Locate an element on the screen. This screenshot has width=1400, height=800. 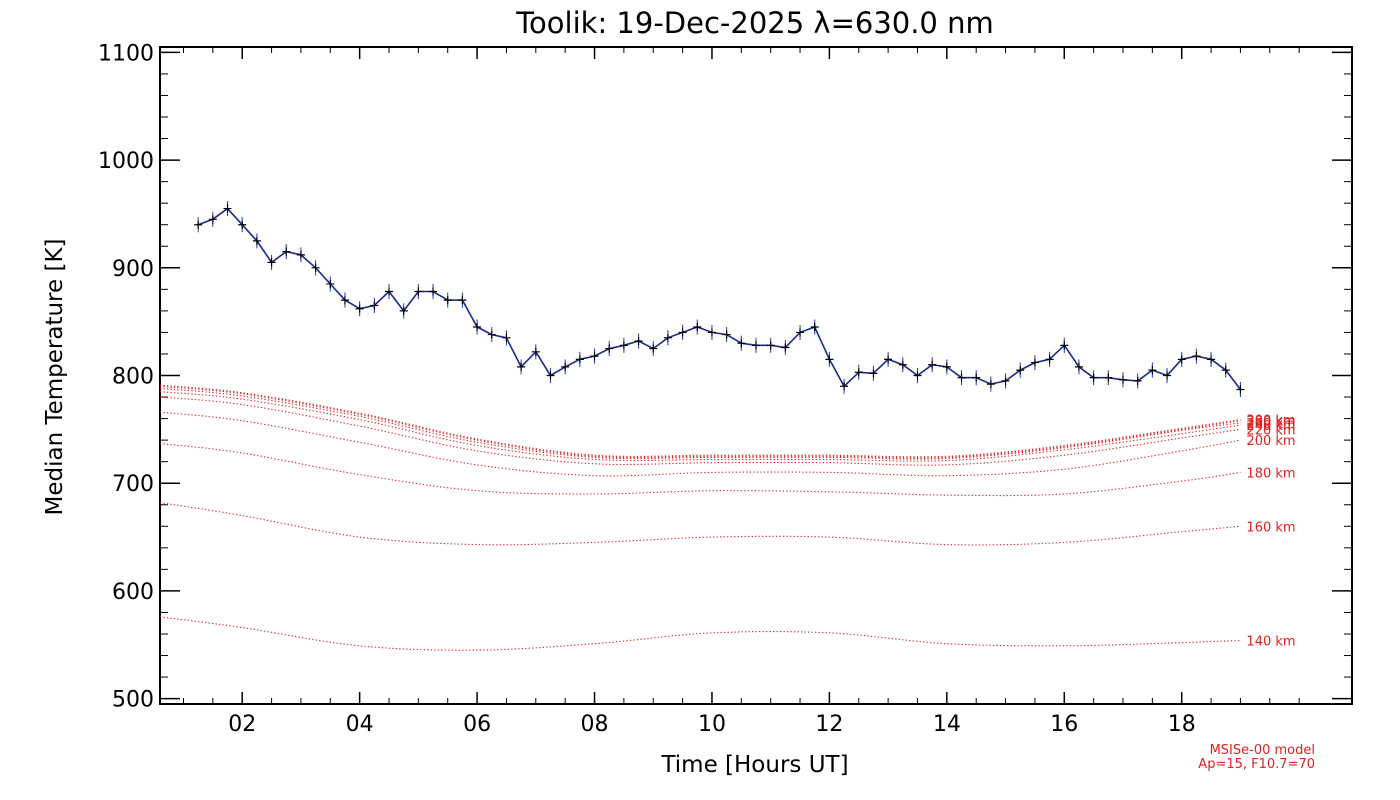
x-tick-label: 10 is located at coordinates (712, 724).